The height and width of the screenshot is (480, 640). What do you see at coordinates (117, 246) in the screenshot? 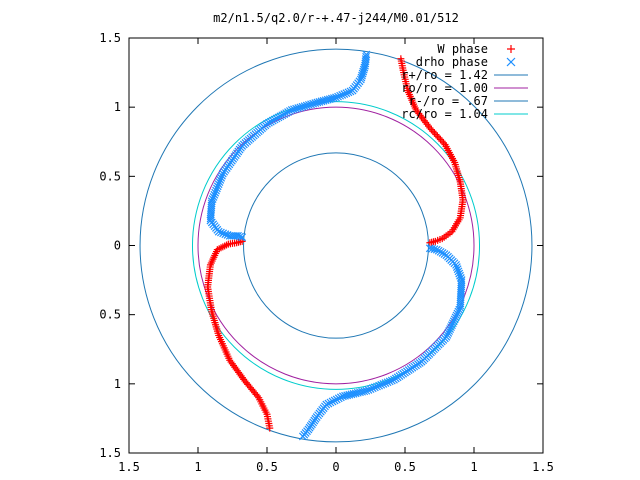
I see `y-tick-label: 0` at bounding box center [117, 246].